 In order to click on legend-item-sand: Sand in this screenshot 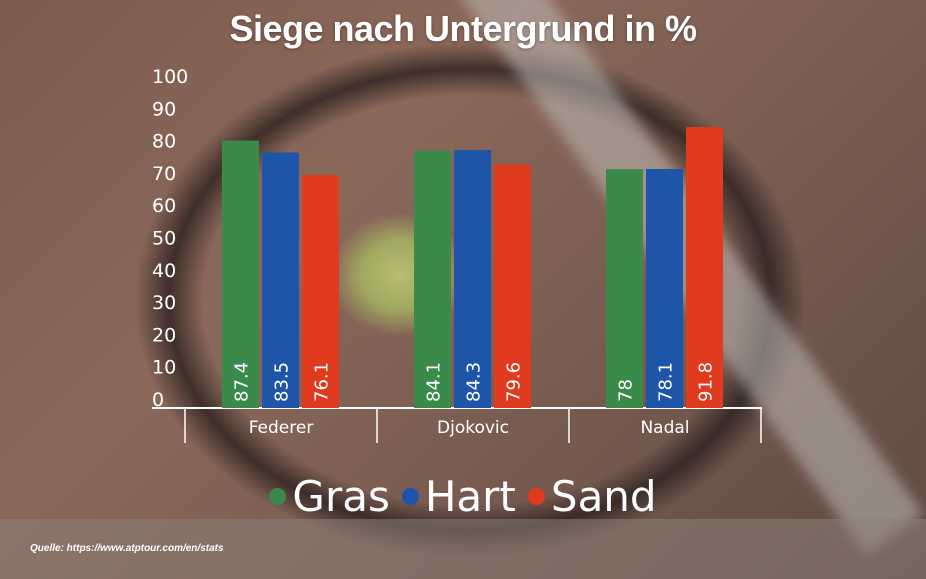, I will do `click(592, 496)`.